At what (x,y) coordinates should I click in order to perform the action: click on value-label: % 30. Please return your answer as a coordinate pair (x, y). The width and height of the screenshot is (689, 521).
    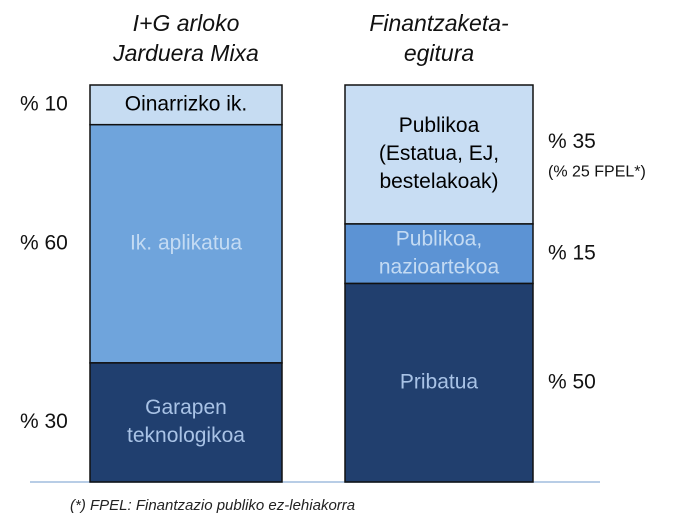
    Looking at the image, I should click on (44, 421).